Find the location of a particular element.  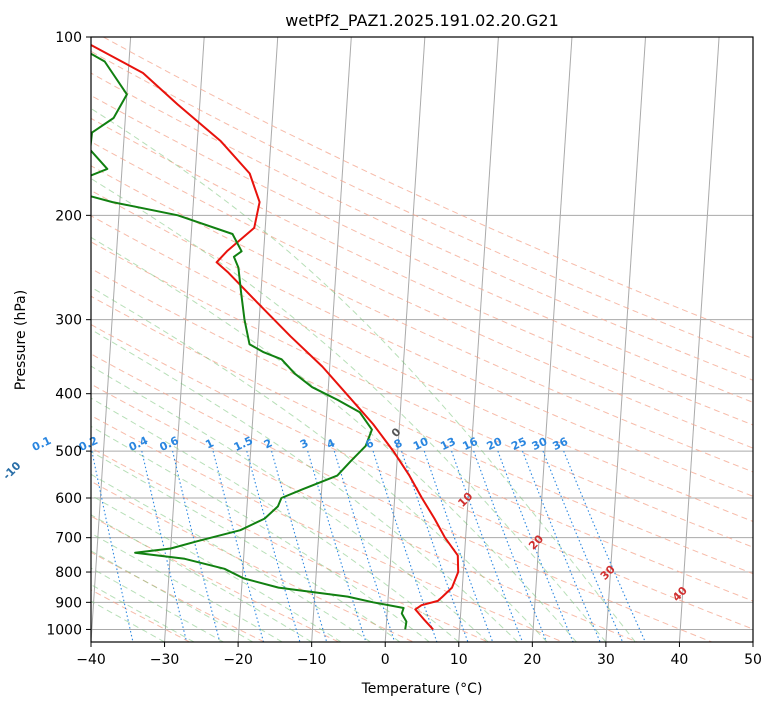

moist-adiabat-label: 40 is located at coordinates (680, 594).